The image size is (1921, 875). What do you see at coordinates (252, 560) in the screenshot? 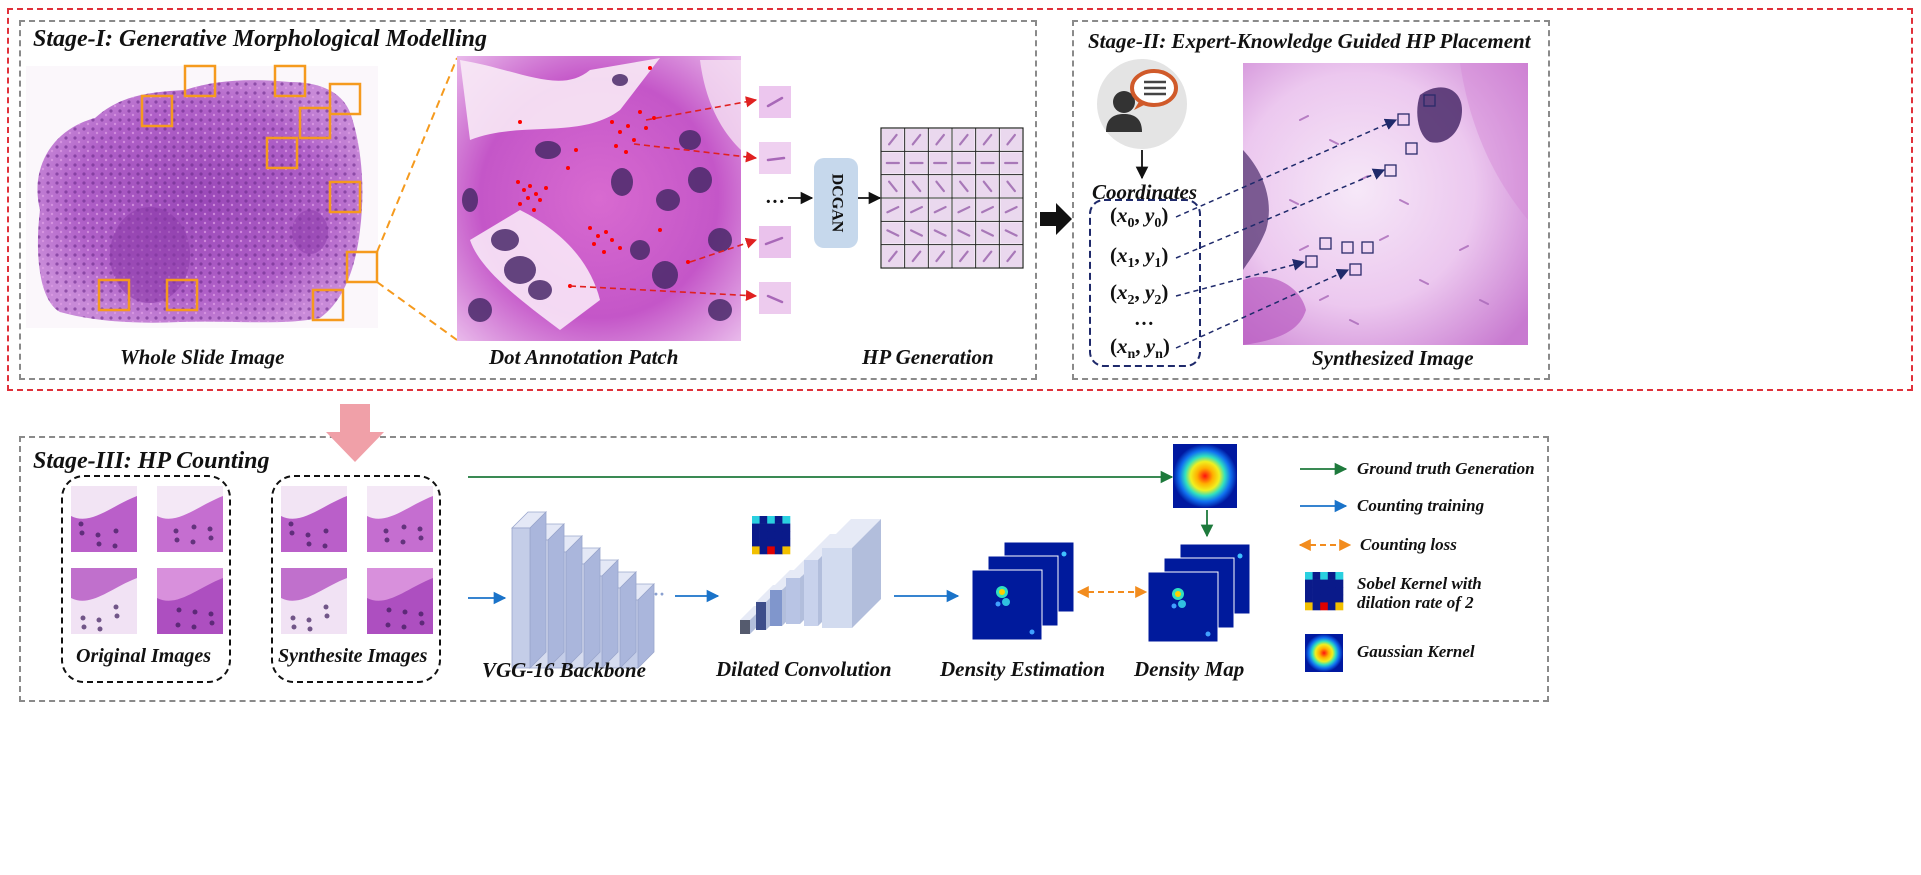
I see `image-thumbnails` at bounding box center [252, 560].